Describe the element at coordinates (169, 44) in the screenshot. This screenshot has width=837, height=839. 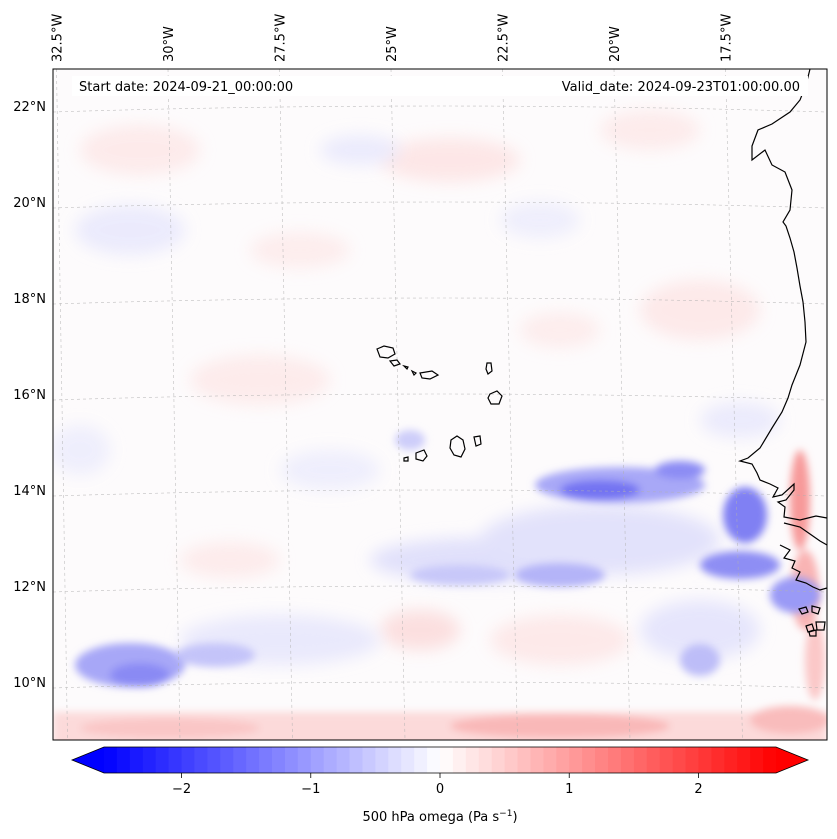
I see `longitude-tick-label: 30°W` at that location.